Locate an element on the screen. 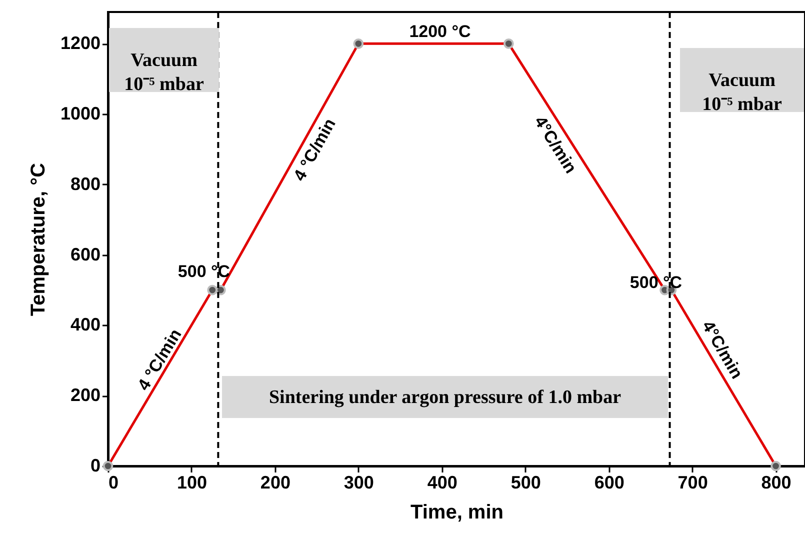  annotation: 1200 °C is located at coordinates (440, 31).